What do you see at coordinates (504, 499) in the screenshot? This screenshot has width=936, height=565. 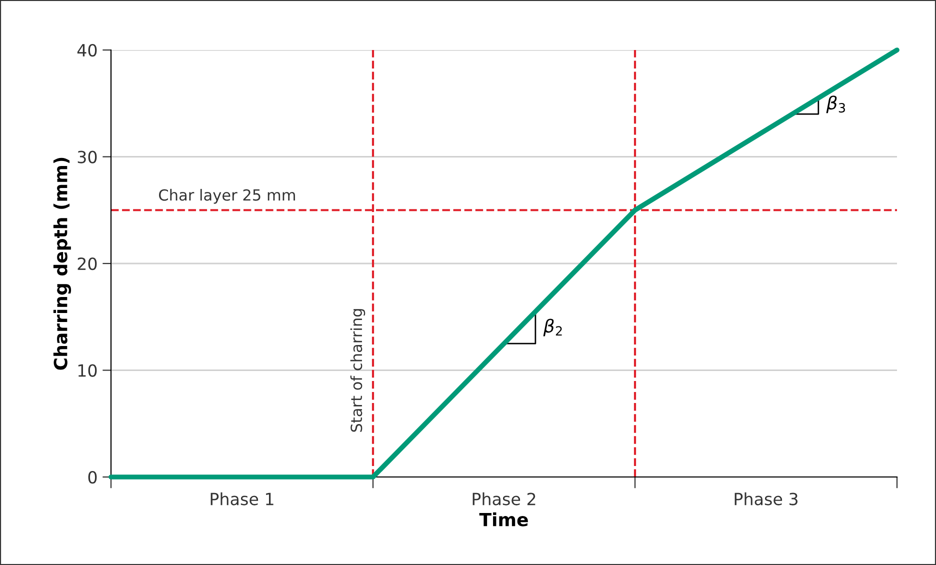 I see `text: Phase 2` at bounding box center [504, 499].